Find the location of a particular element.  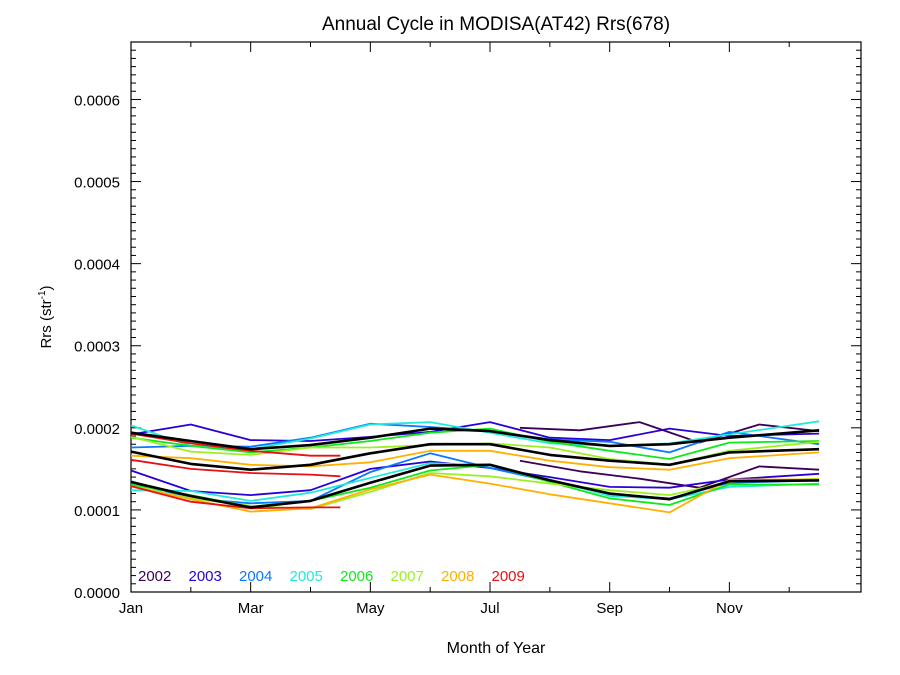

legend: 2002 2003 2004 2005 2006 2007 2008 2009 is located at coordinates (331, 576).